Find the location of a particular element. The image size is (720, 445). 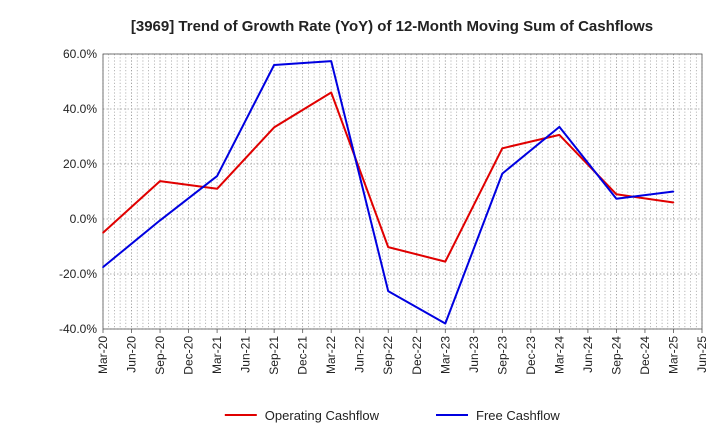

x-tick-label: Mar-20 is located at coordinates (103, 355).